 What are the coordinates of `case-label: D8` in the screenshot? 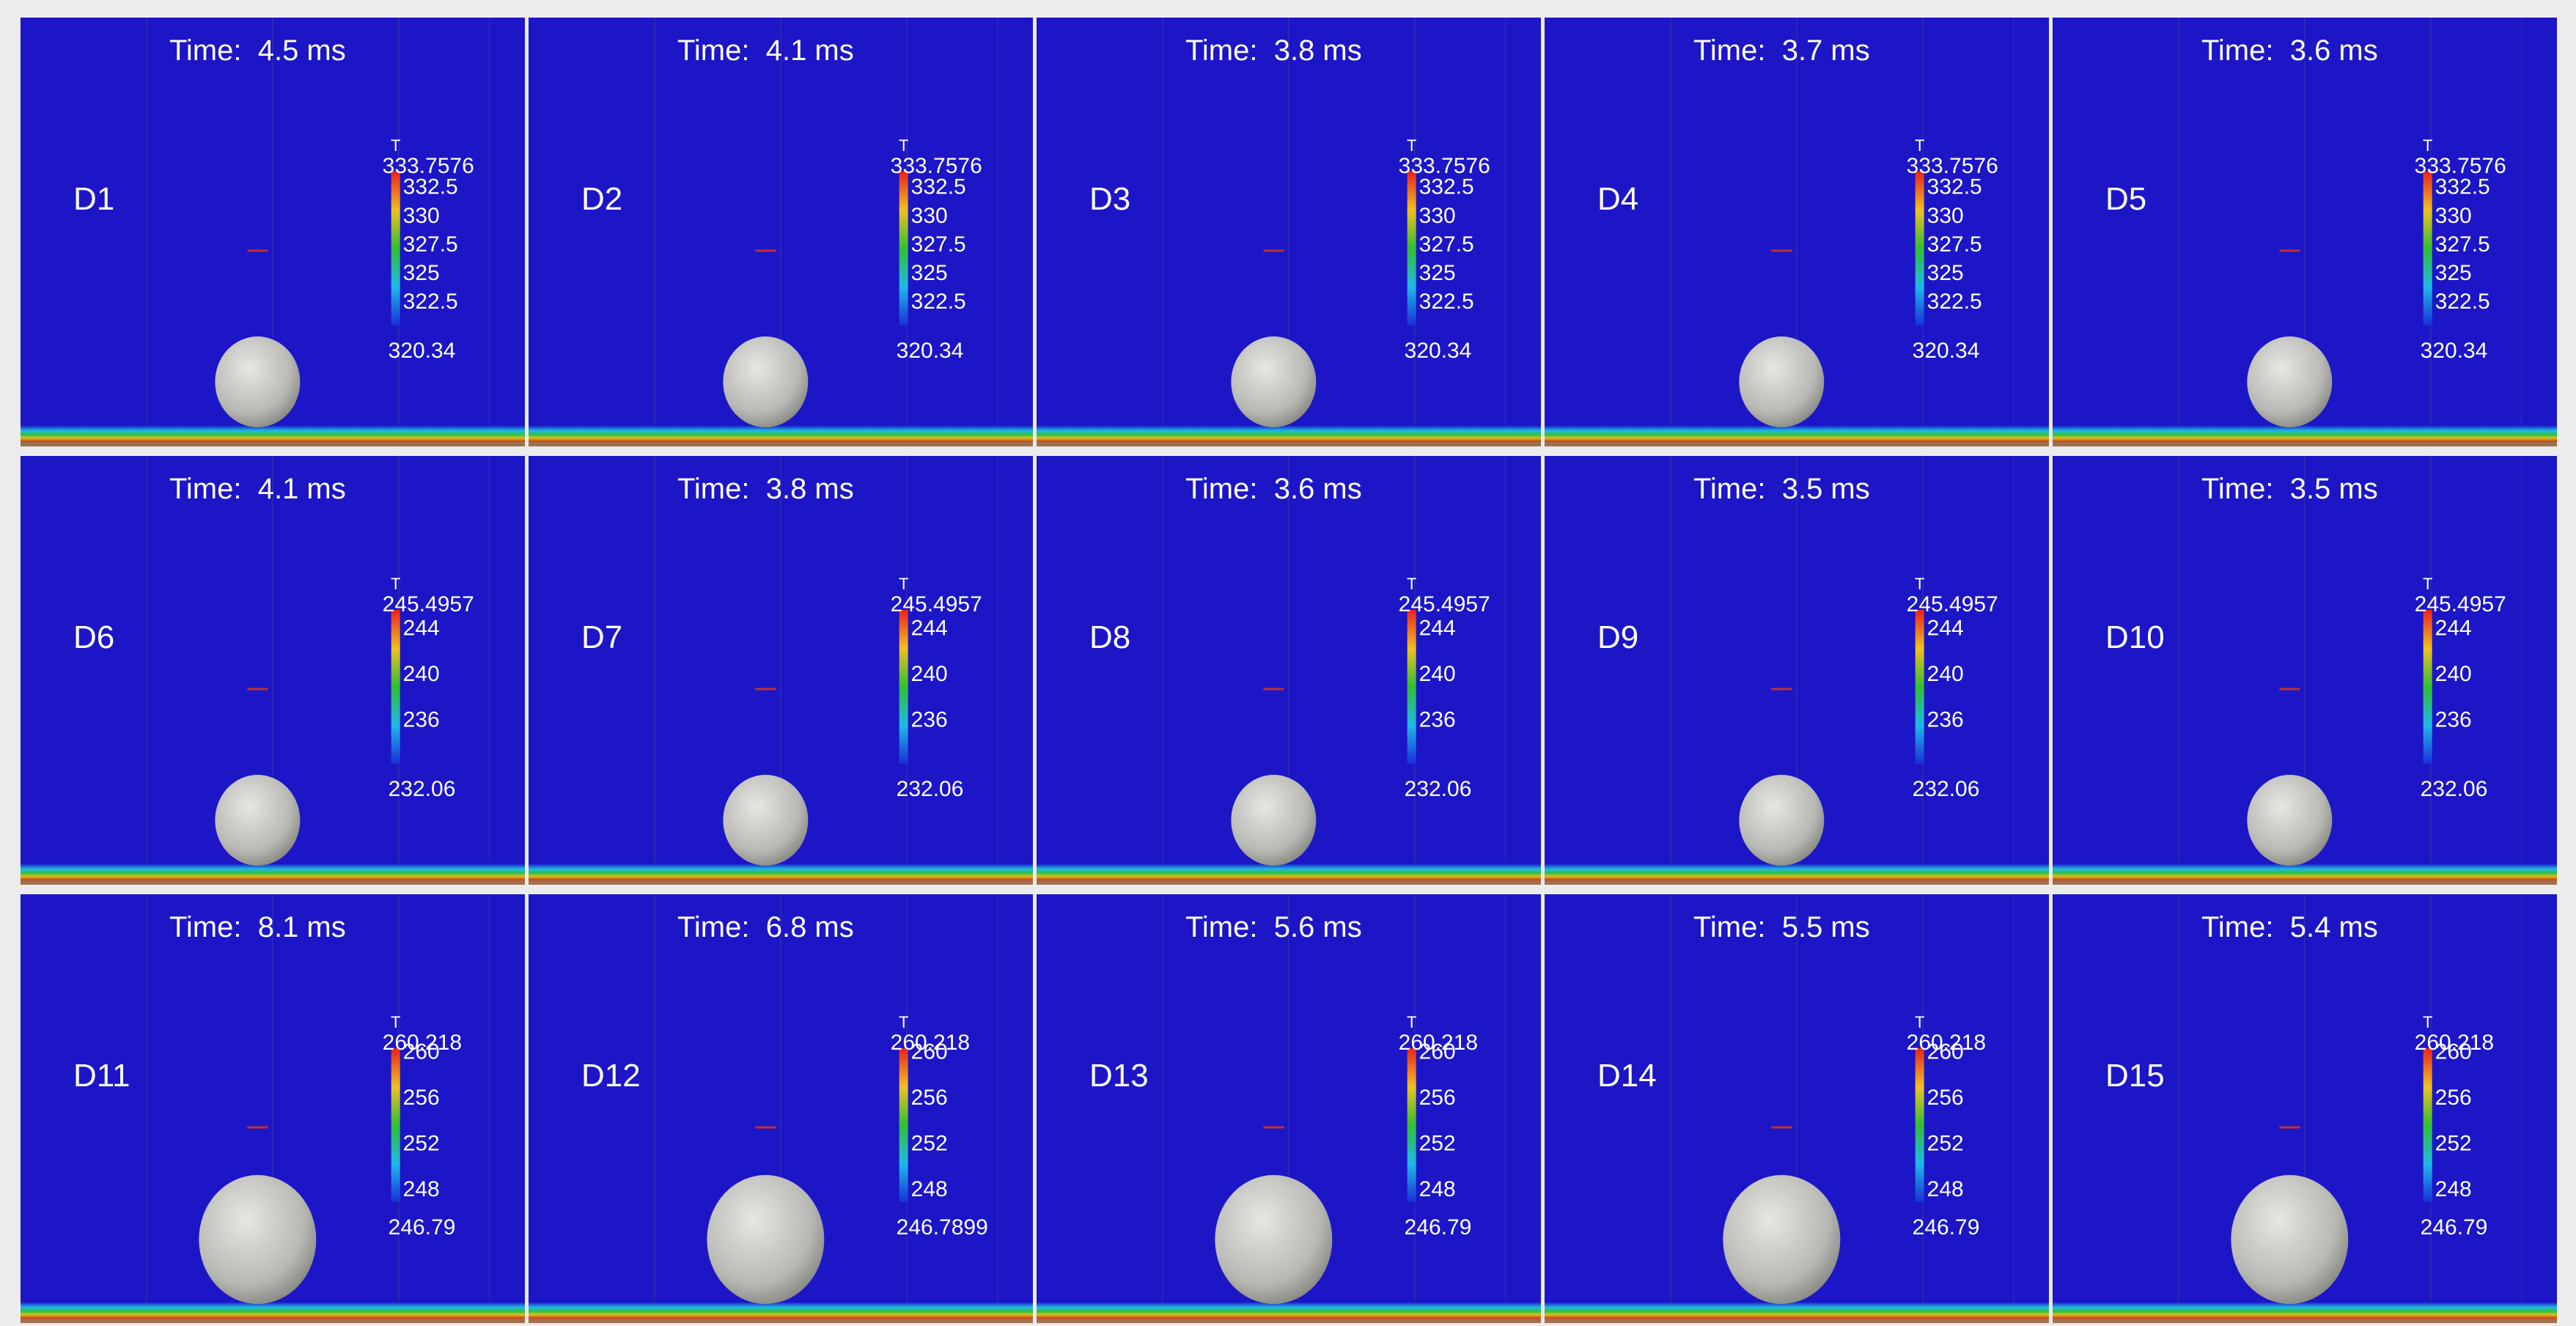 It's located at (1109, 637).